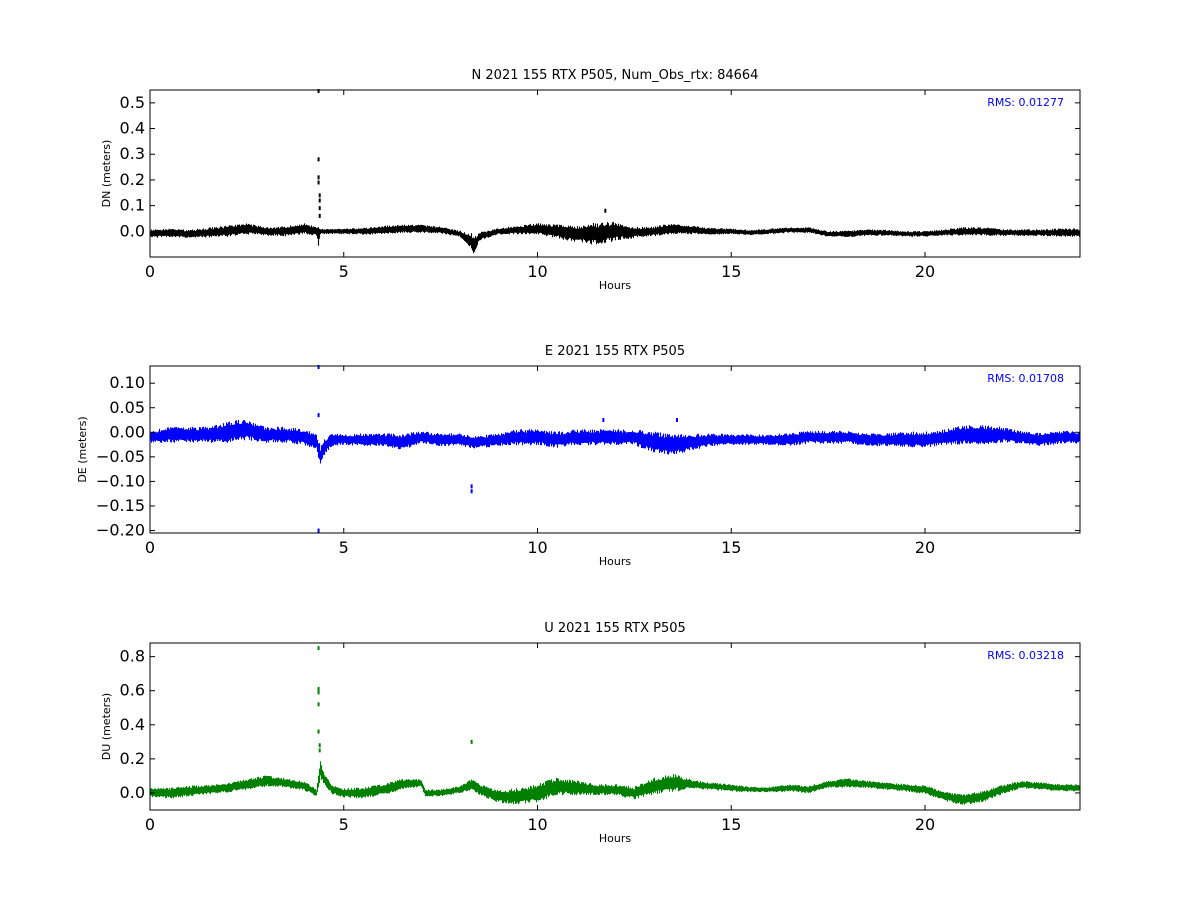 This screenshot has height=900, width=1200. I want to click on rms-annotation: RMS: 0.01277, so click(1025, 102).